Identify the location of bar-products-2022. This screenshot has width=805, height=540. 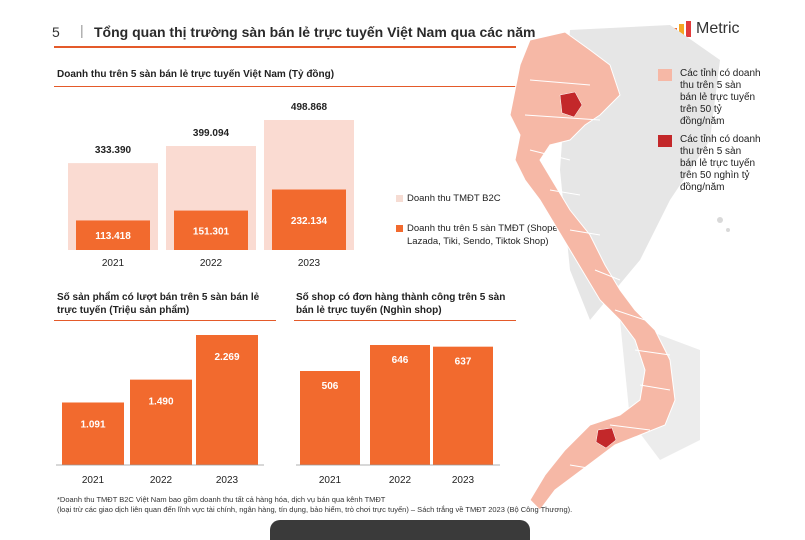
(161, 422).